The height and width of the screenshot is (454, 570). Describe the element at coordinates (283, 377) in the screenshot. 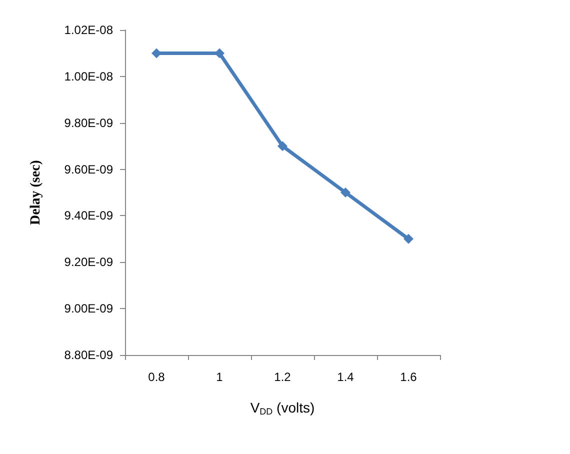

I see `x-tick-label: 1.2` at that location.